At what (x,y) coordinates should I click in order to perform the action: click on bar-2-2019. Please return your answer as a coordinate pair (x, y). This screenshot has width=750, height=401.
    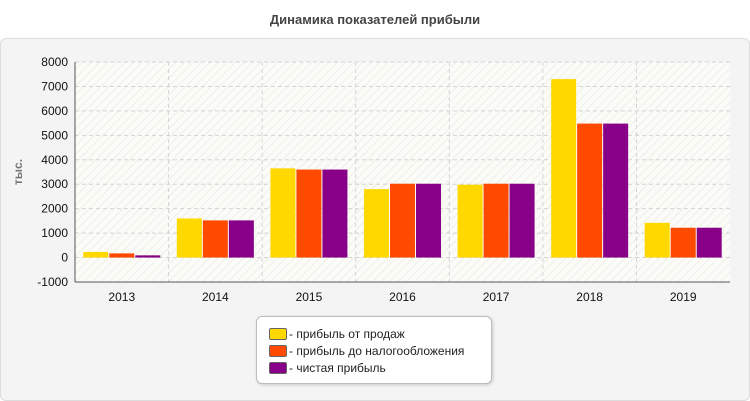
    Looking at the image, I should click on (683, 242).